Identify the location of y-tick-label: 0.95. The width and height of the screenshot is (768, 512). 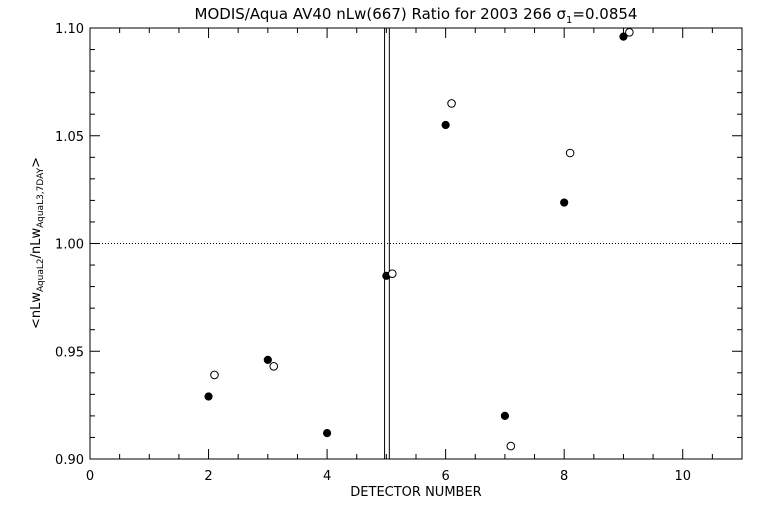
(69, 352).